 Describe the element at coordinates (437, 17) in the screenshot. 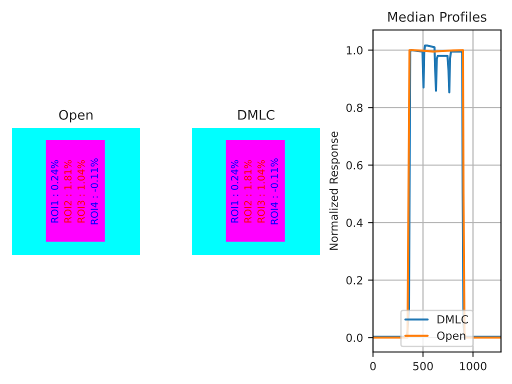

I see `chart-title: Median Profiles` at that location.